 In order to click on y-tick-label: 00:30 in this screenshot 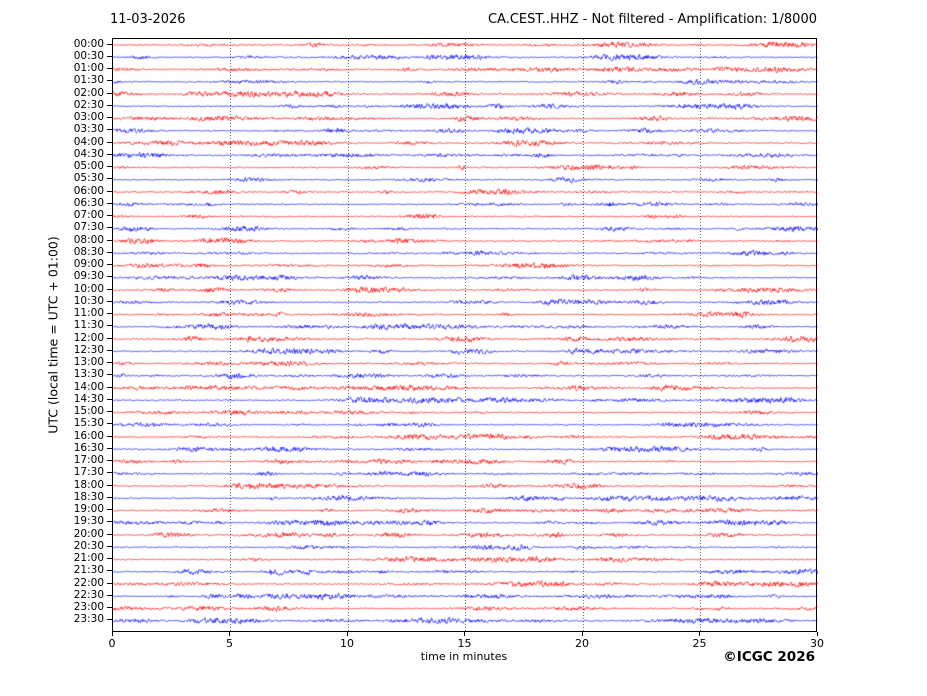, I will do `click(88, 55)`.